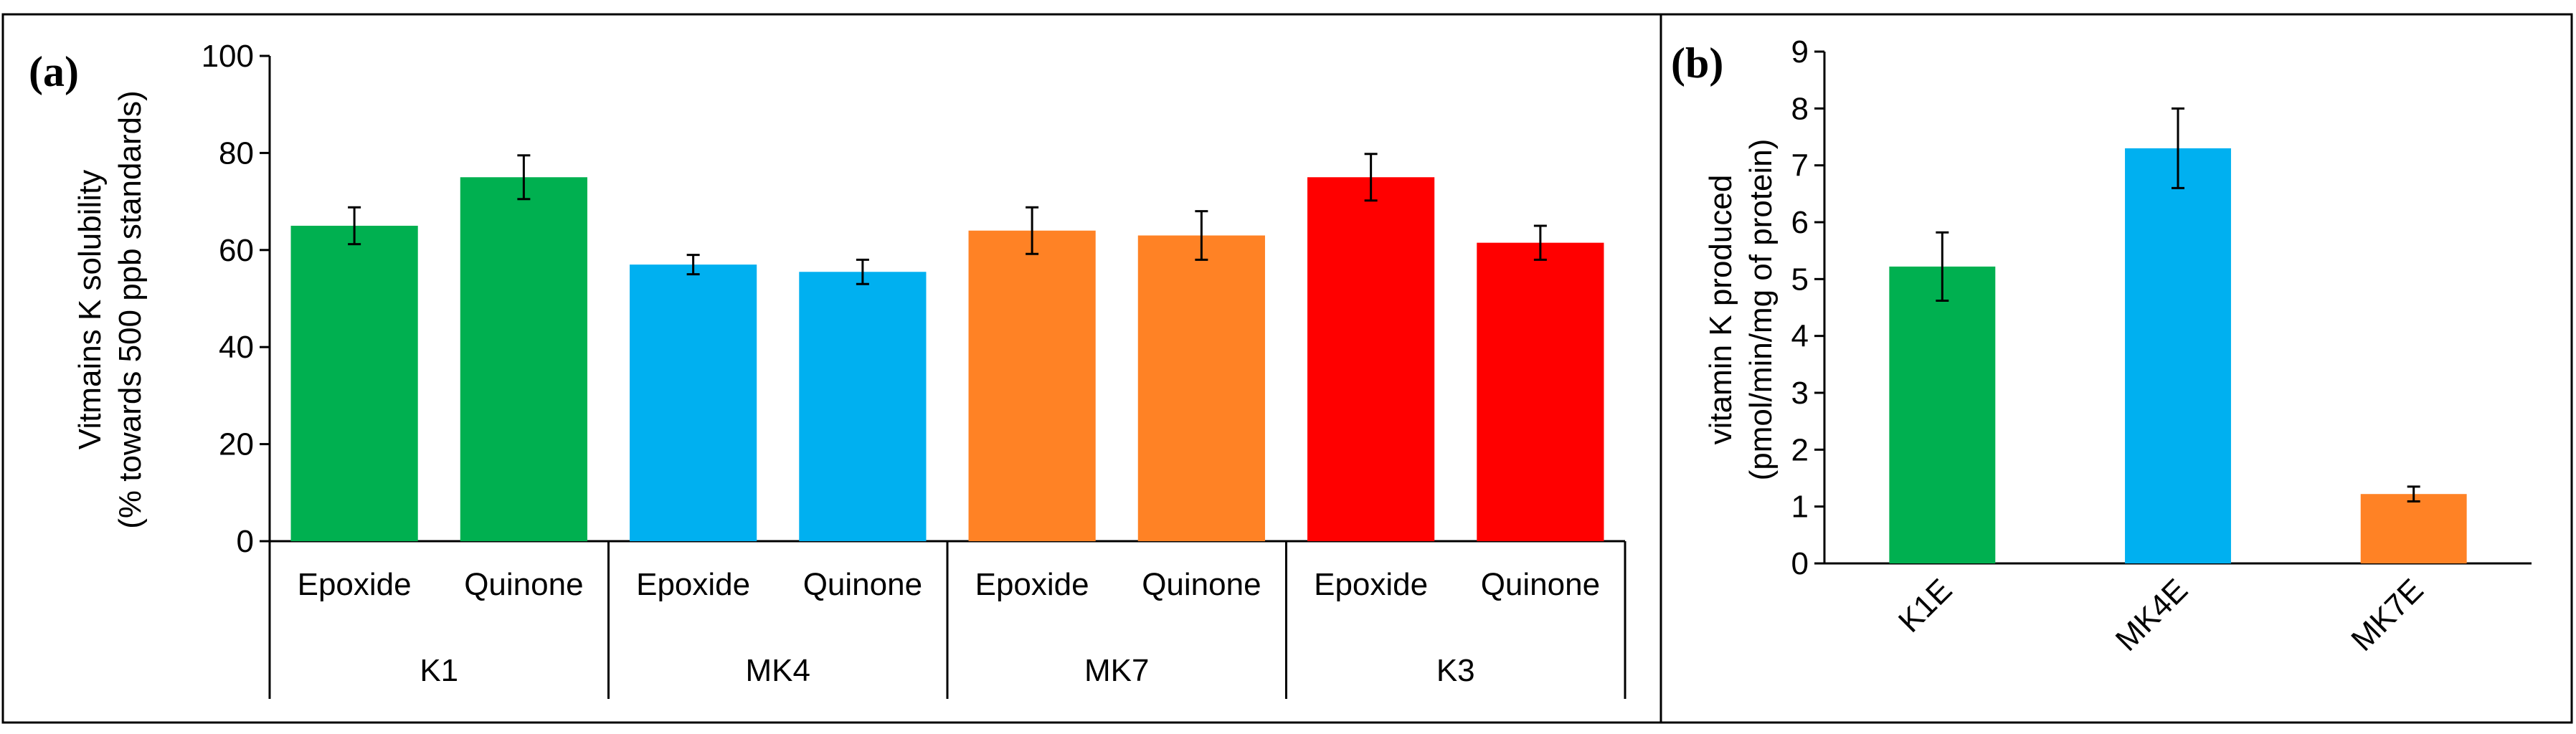 This screenshot has height=734, width=2576. I want to click on panel-b-ytick-label: 2, so click(1800, 449).